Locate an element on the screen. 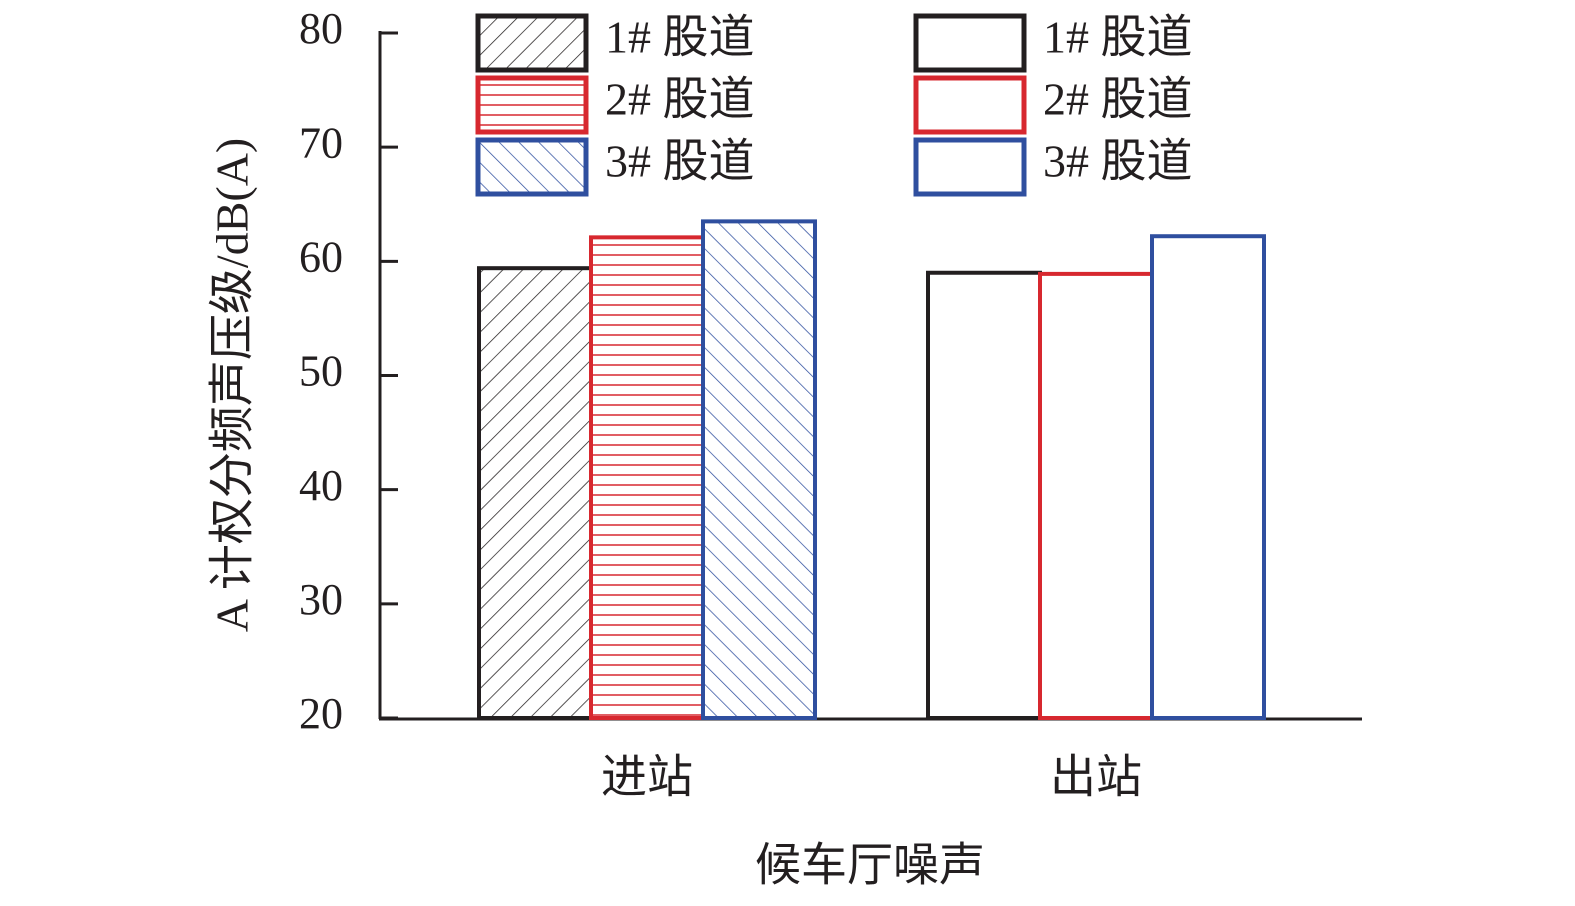  y-tick-label: 30 is located at coordinates (321, 599).